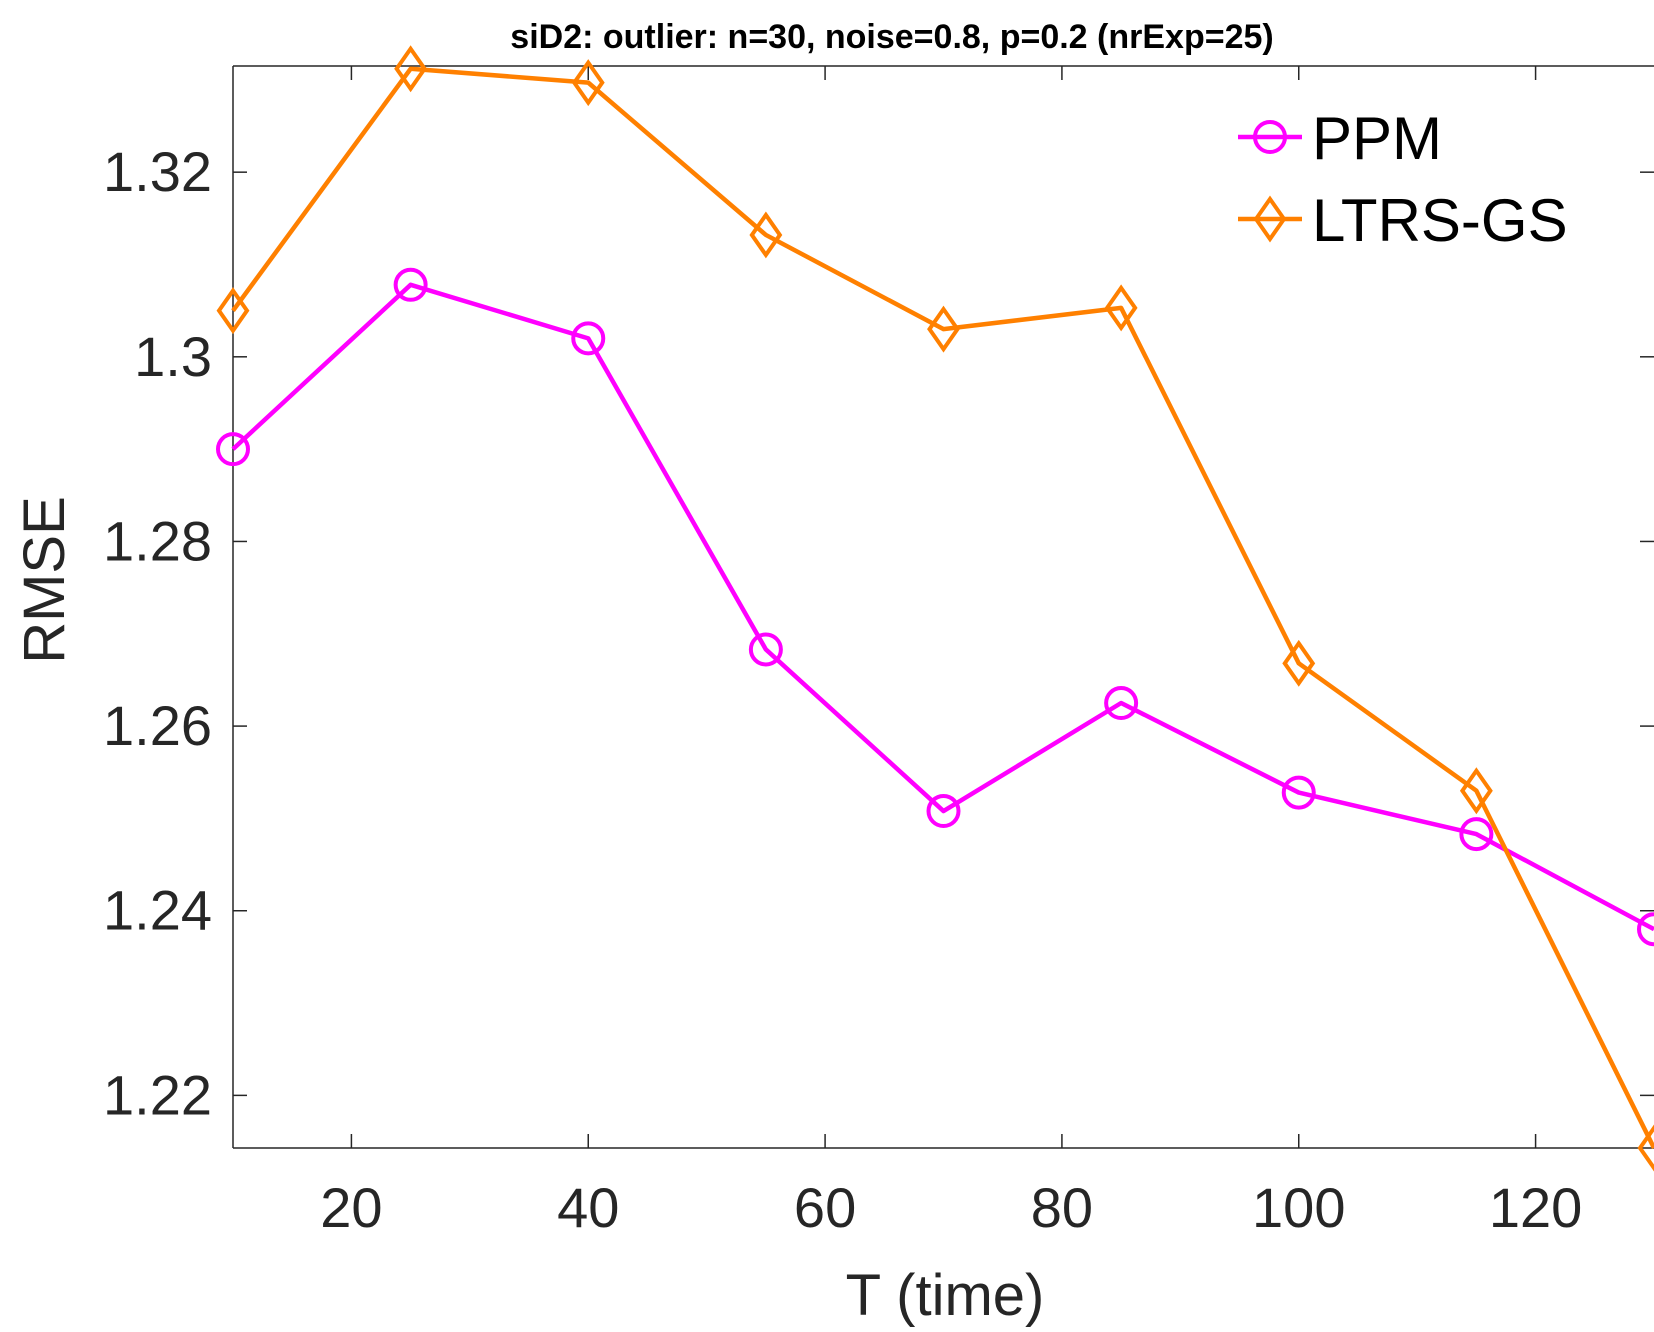 This screenshot has width=1654, height=1332. Describe the element at coordinates (1298, 1207) in the screenshot. I see `x-tick-label: 100` at that location.